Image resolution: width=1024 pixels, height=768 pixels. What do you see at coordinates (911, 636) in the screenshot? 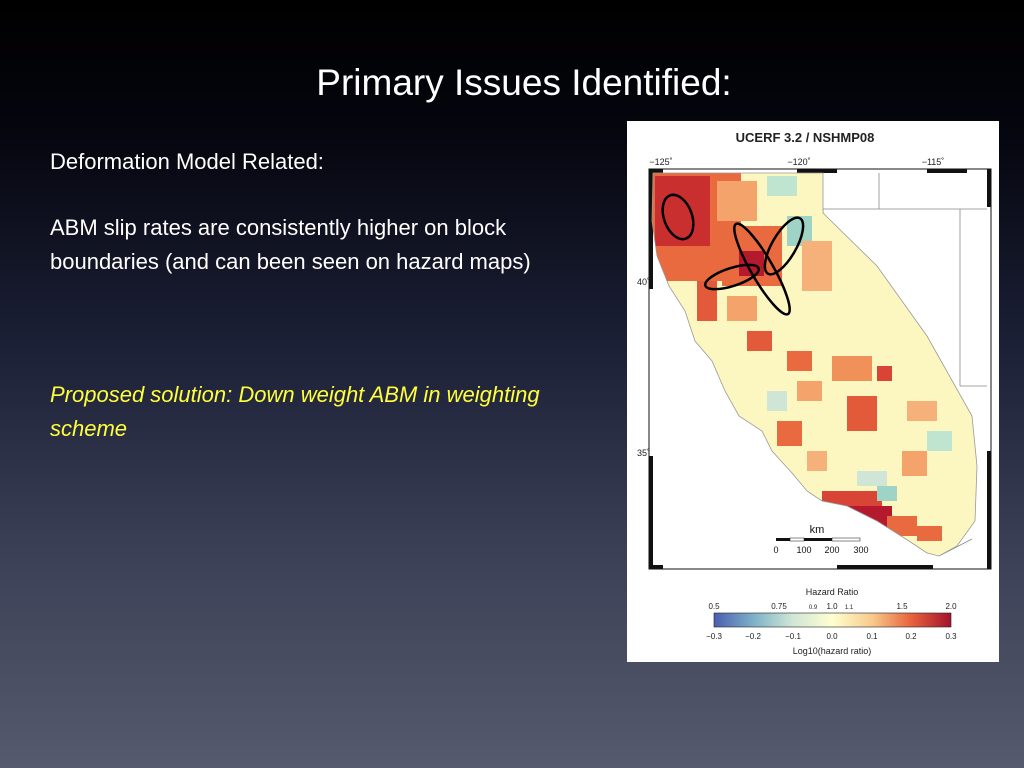
I see `colorbar-bottom-tick-5: 0.2` at bounding box center [911, 636].